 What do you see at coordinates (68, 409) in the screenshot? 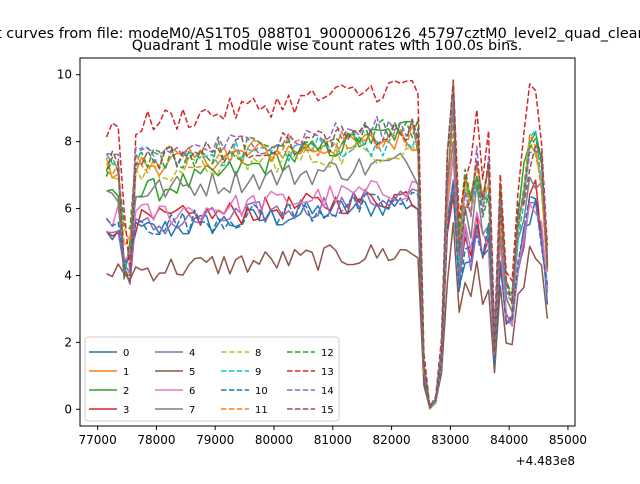
I see `y-tick-label: 0` at bounding box center [68, 409].